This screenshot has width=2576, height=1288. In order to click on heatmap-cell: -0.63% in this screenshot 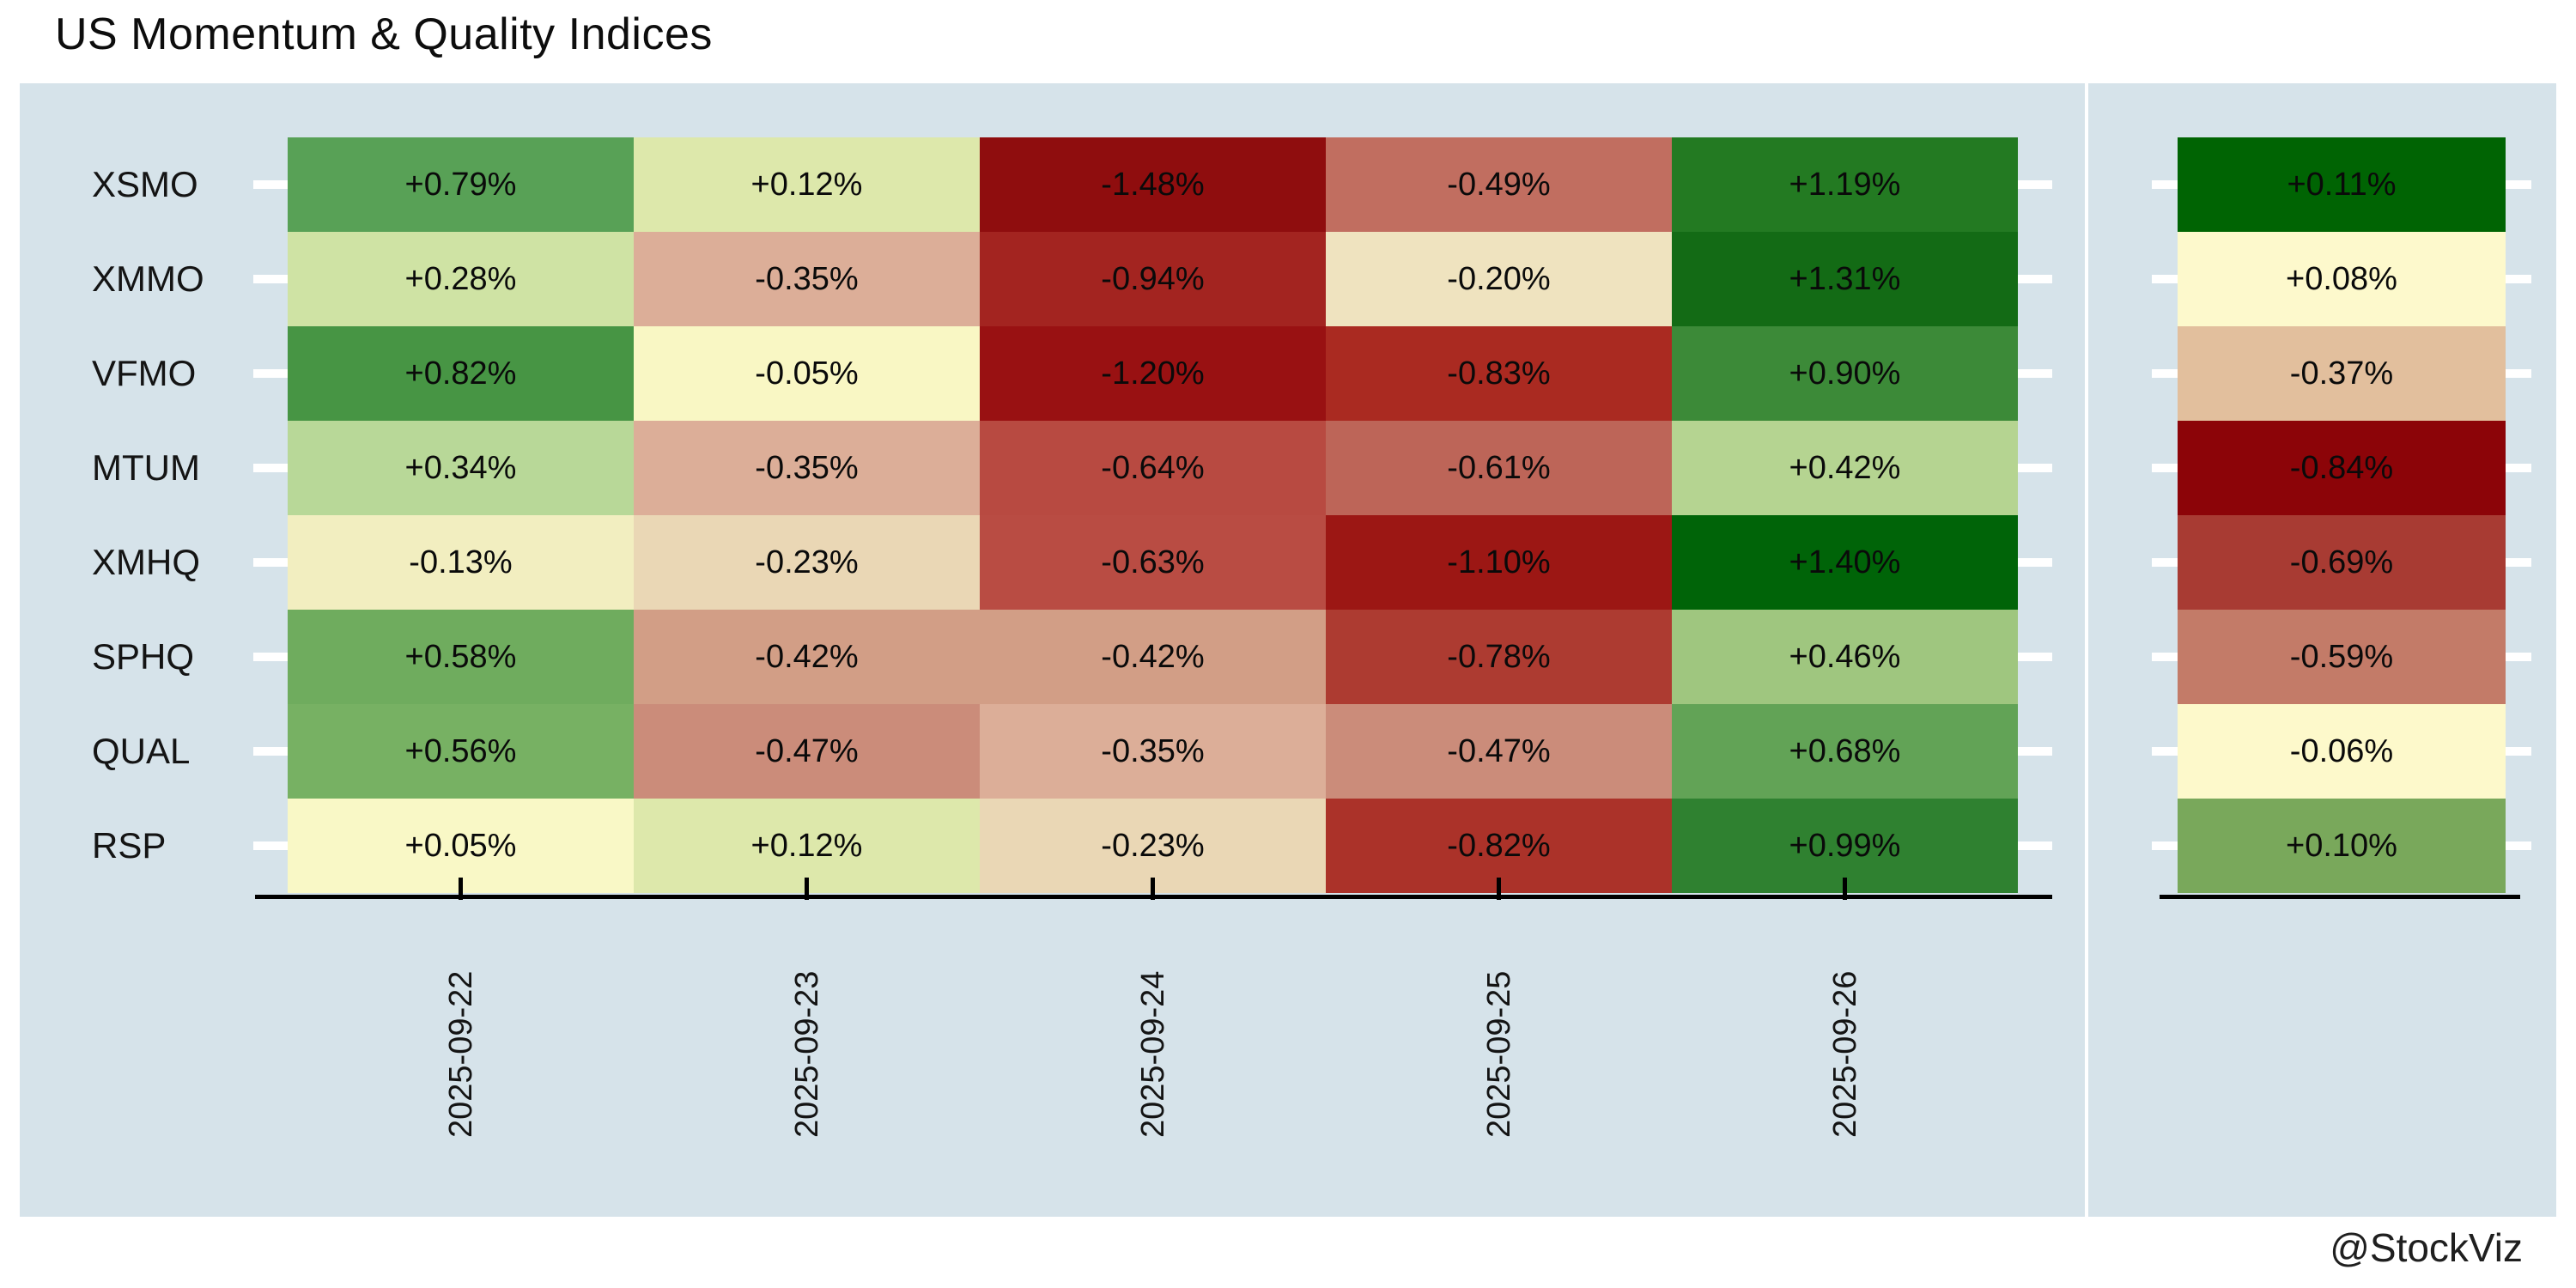, I will do `click(1153, 563)`.